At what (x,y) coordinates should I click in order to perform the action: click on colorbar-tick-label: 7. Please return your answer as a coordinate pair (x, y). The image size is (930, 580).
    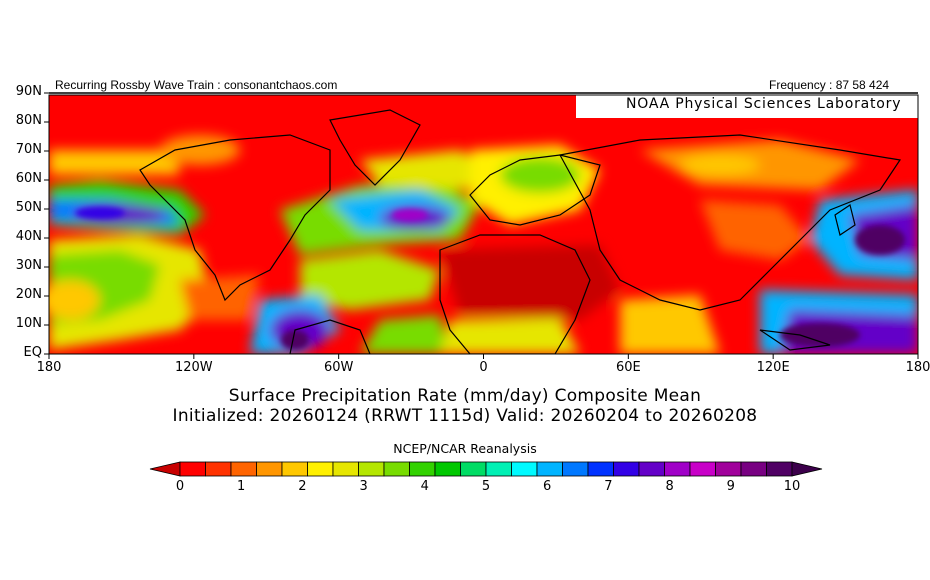
    Looking at the image, I should click on (608, 486).